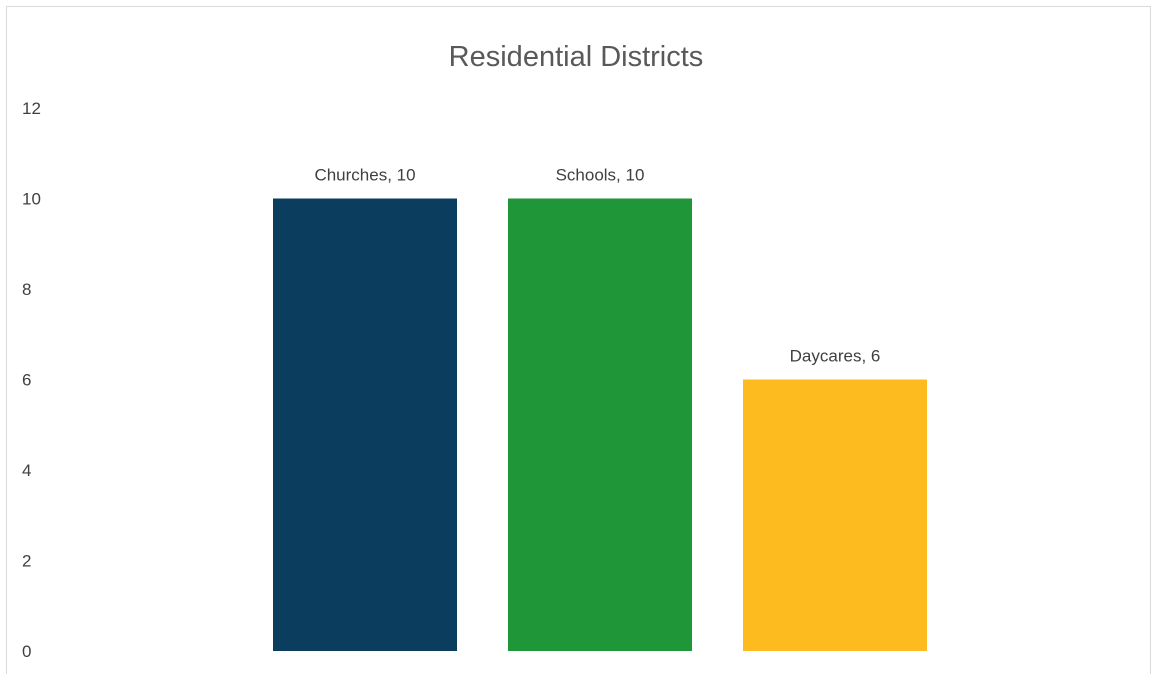 This screenshot has width=1153, height=676. I want to click on bar-schools, so click(600, 424).